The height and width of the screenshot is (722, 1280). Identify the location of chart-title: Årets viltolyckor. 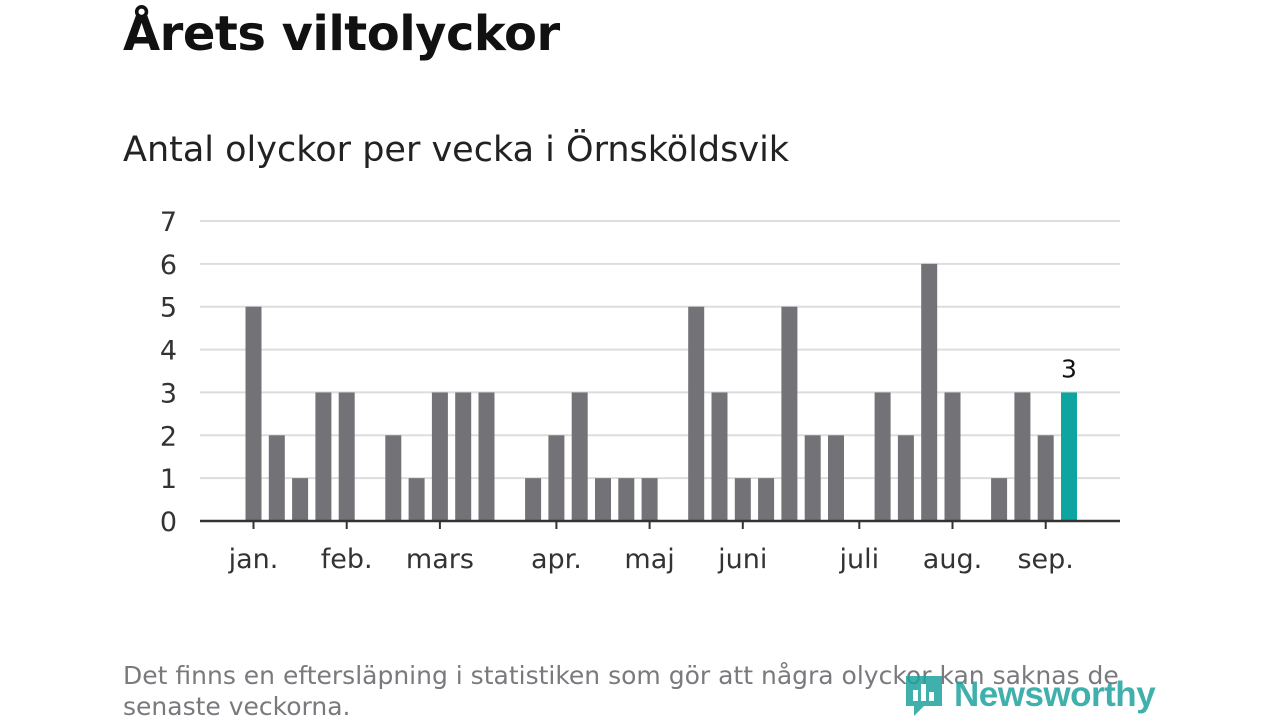
(341, 34).